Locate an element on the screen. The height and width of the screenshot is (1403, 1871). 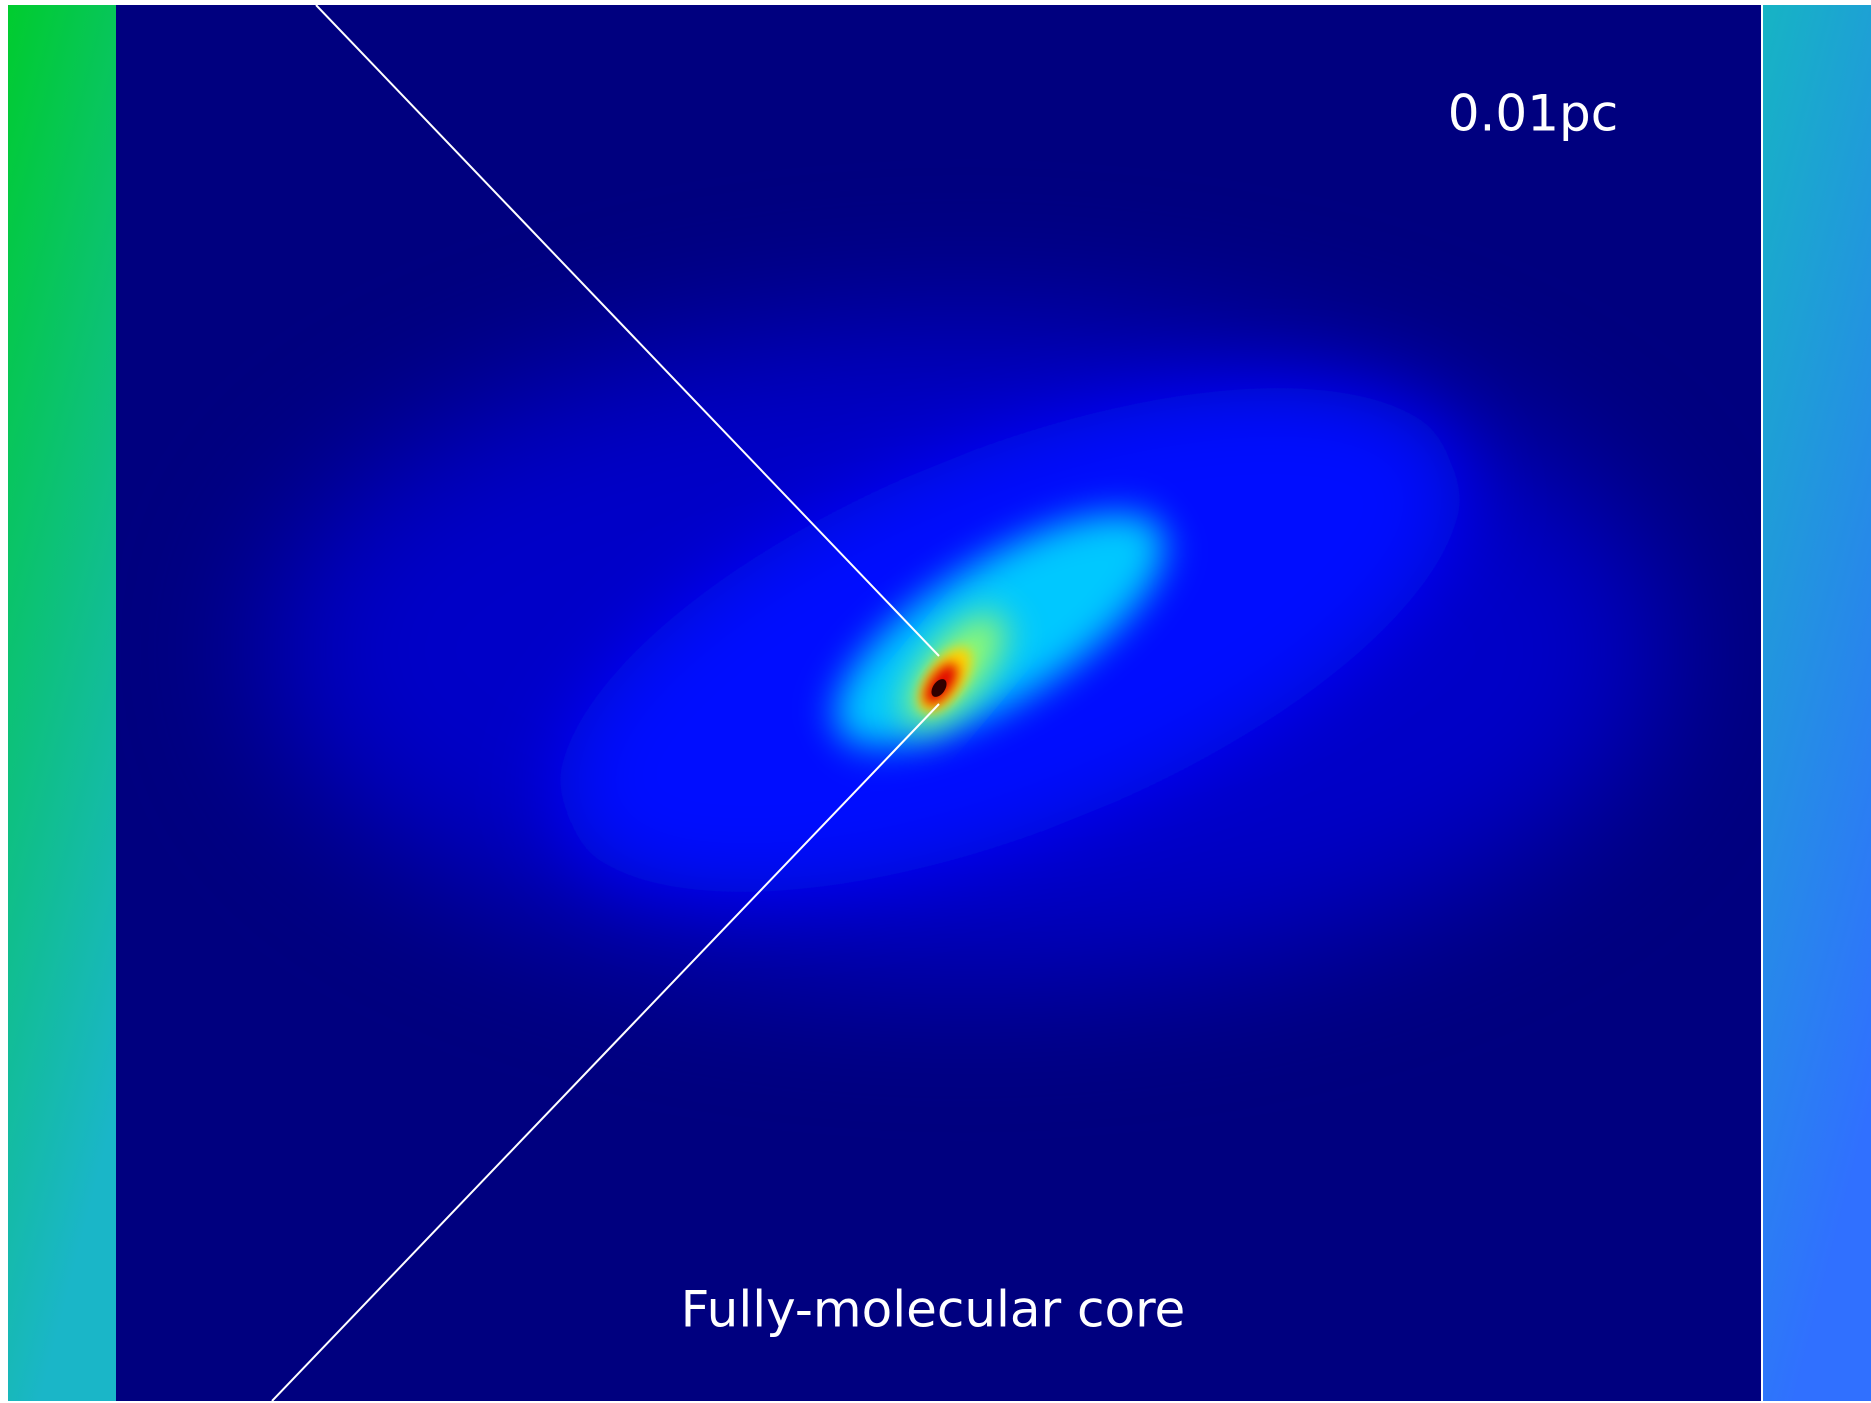
scale-label: 0.01pc is located at coordinates (1533, 114).